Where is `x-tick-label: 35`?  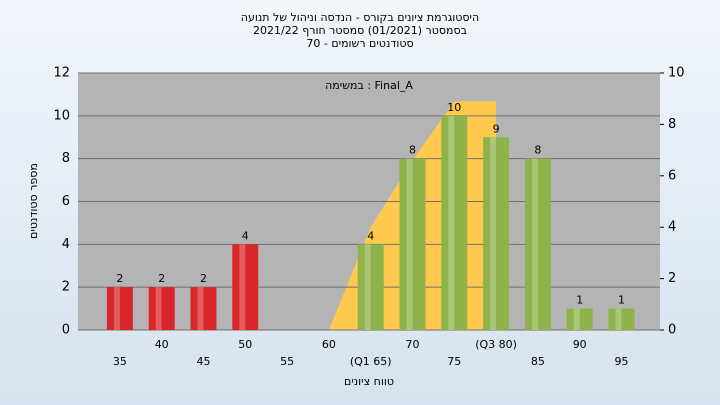
x-tick-label: 35 is located at coordinates (120, 361).